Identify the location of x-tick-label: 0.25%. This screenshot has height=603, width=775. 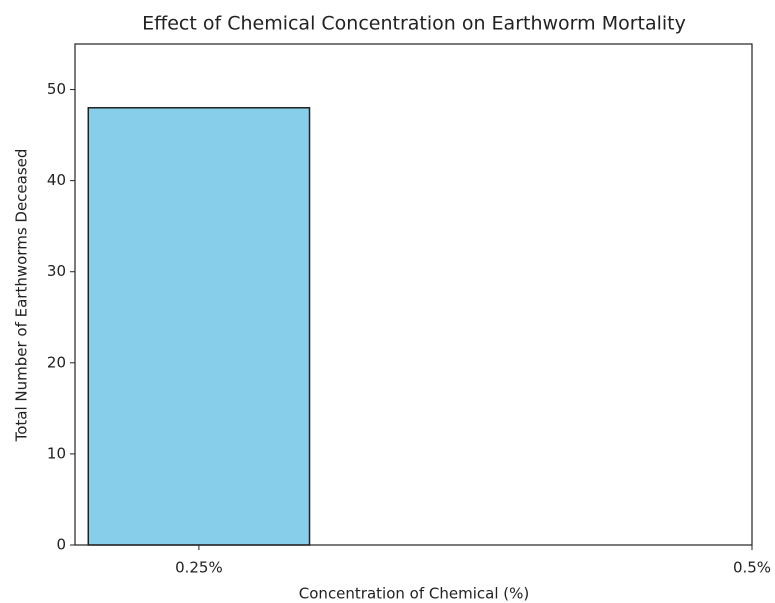
(199, 568).